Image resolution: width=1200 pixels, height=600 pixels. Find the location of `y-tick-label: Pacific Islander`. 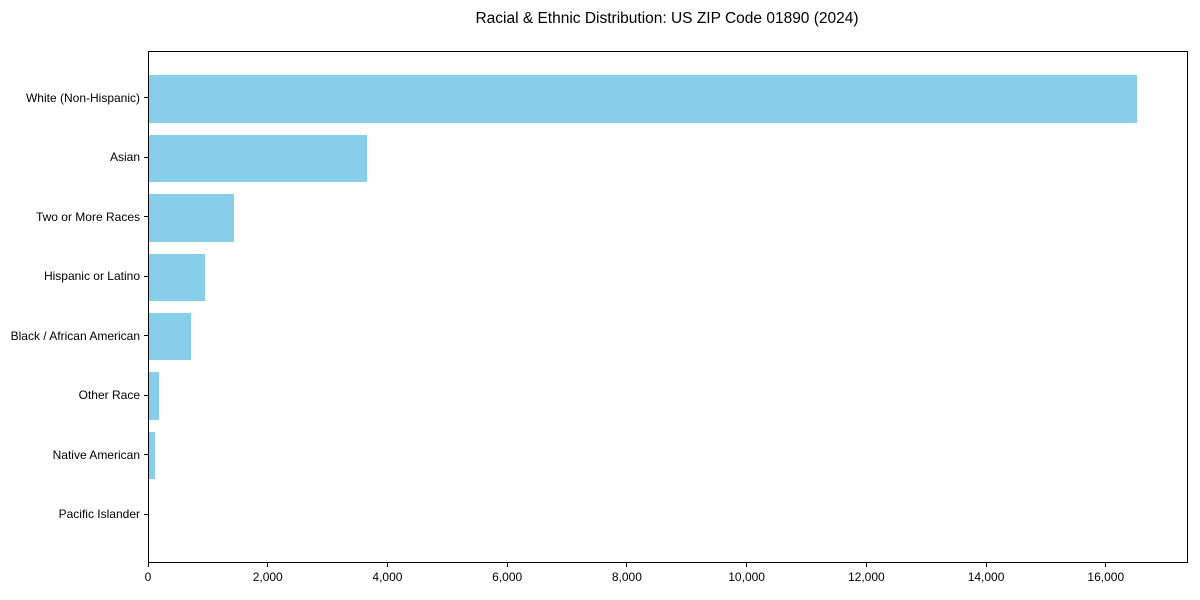

y-tick-label: Pacific Islander is located at coordinates (99, 514).